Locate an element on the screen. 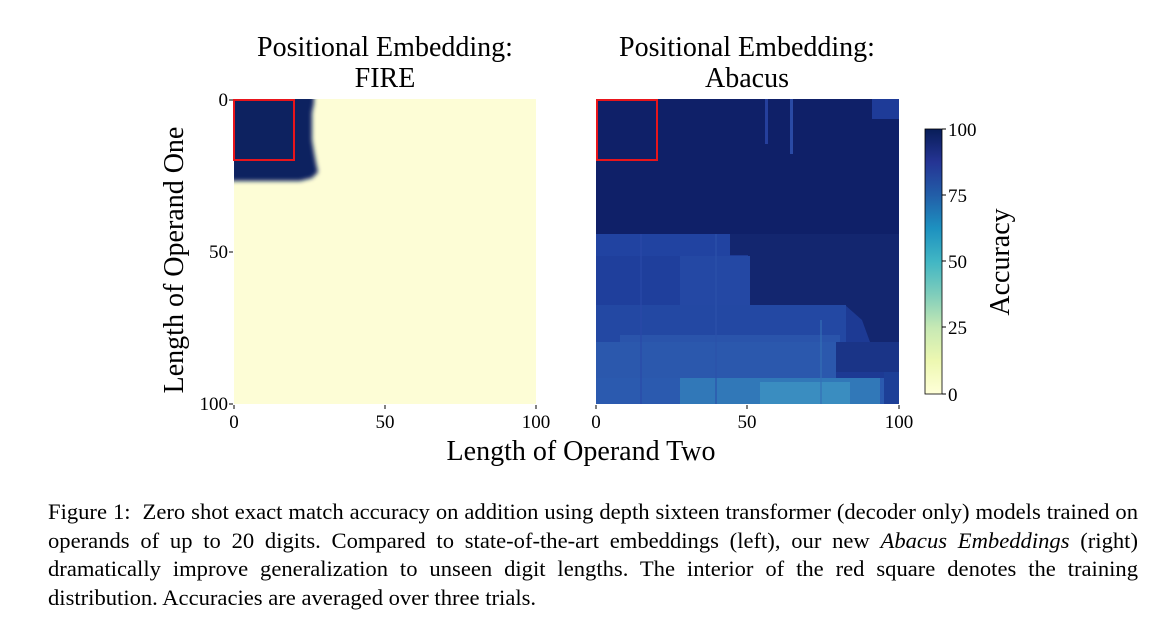 The image size is (1174, 638). fire-ytick-50: 50 is located at coordinates (218, 252).